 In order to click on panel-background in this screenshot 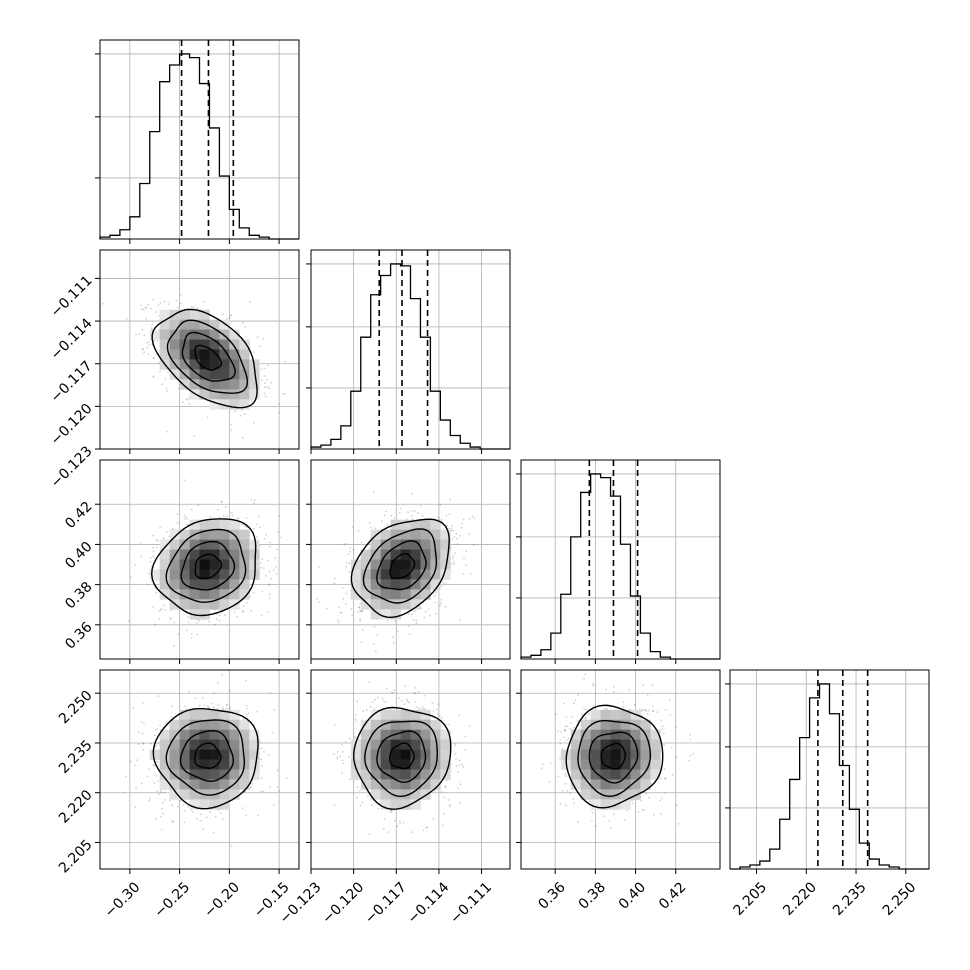, I will do `click(620, 559)`.